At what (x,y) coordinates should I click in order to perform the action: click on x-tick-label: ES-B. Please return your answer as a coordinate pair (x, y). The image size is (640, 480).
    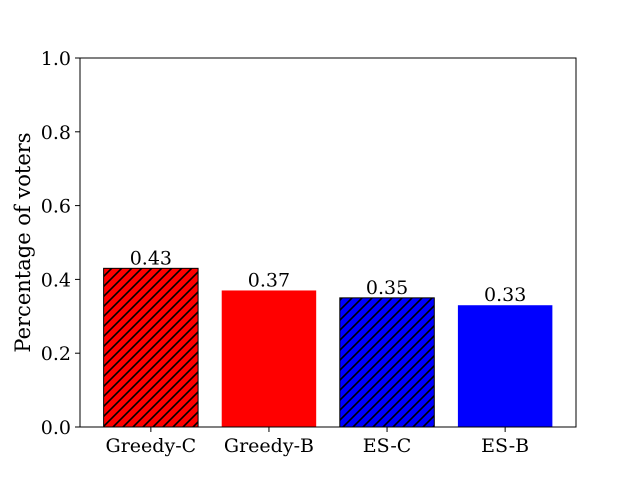
    Looking at the image, I should click on (505, 446).